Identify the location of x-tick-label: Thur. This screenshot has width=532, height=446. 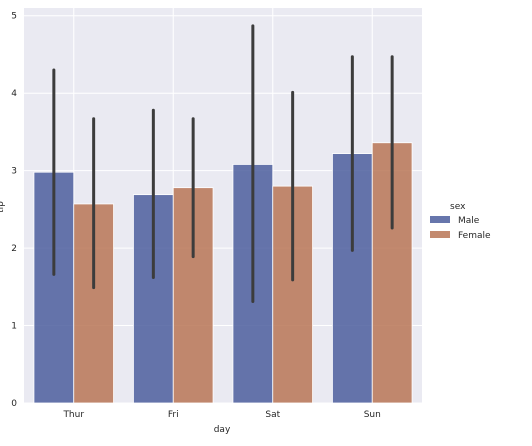
(73, 415).